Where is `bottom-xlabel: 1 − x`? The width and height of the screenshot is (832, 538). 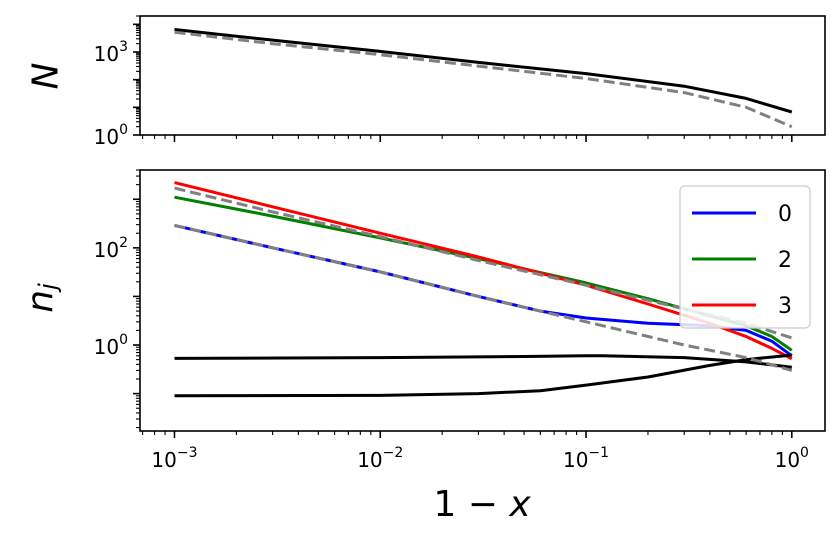 bottom-xlabel: 1 − x is located at coordinates (482, 504).